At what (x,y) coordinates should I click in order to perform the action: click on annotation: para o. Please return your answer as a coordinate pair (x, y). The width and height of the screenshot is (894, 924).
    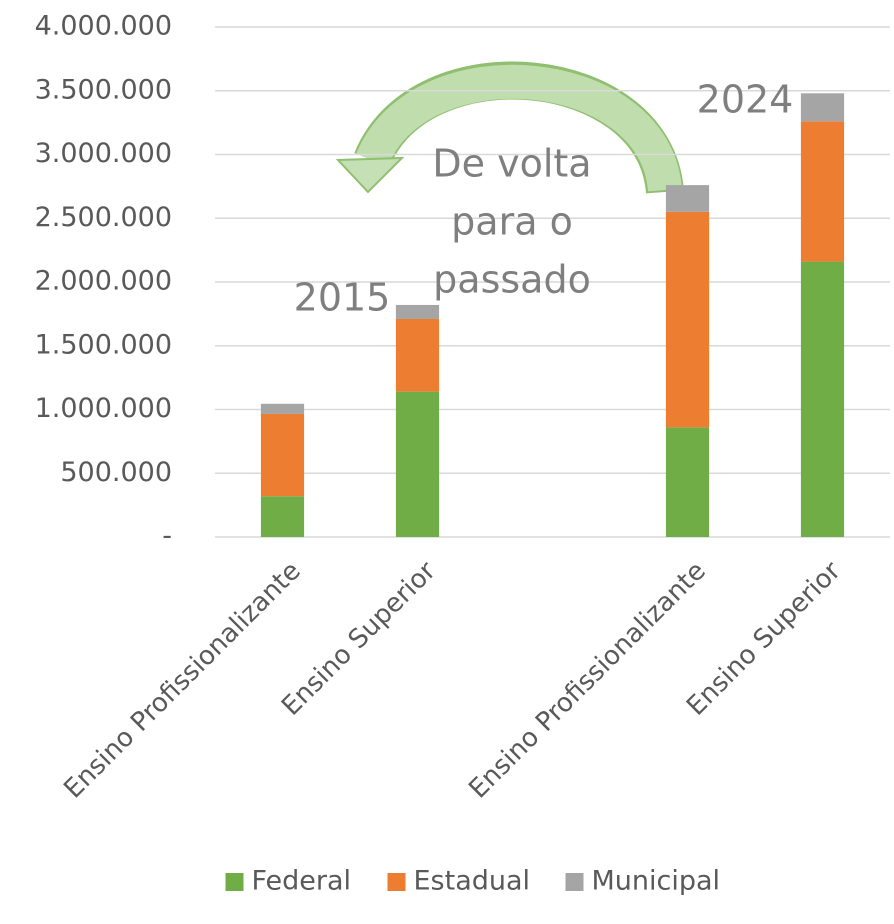
    Looking at the image, I should click on (512, 222).